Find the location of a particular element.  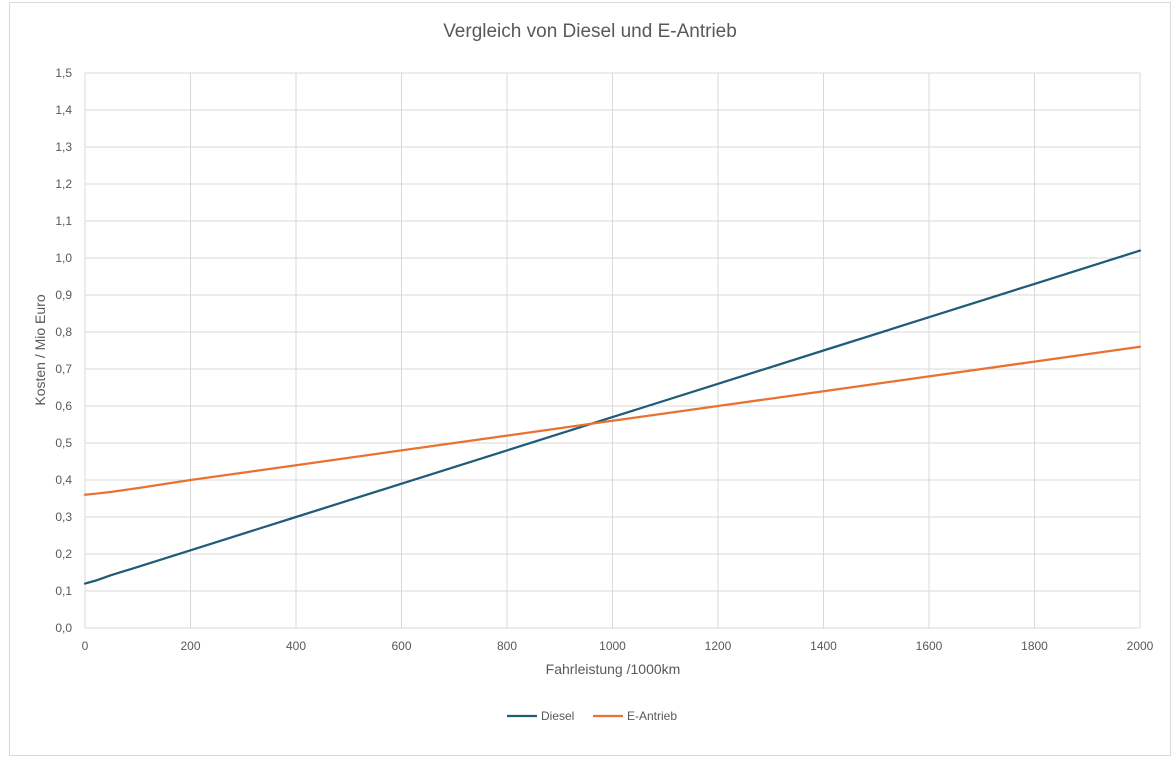

x-axis-label: Fahrleistung /1000km is located at coordinates (613, 669).